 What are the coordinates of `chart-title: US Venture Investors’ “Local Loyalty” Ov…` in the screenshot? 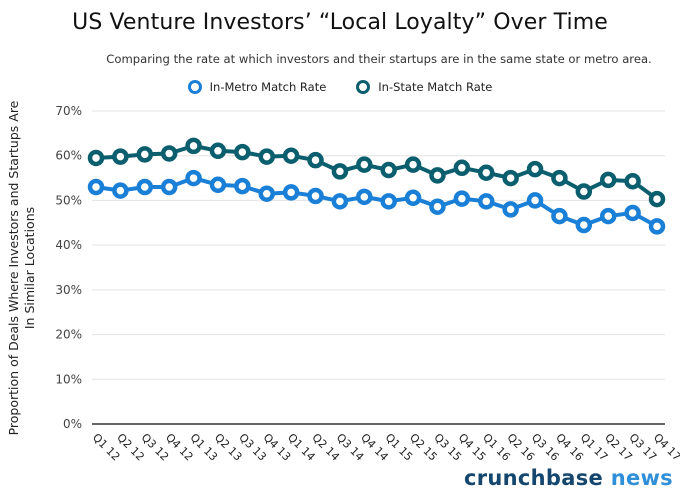 It's located at (340, 22).